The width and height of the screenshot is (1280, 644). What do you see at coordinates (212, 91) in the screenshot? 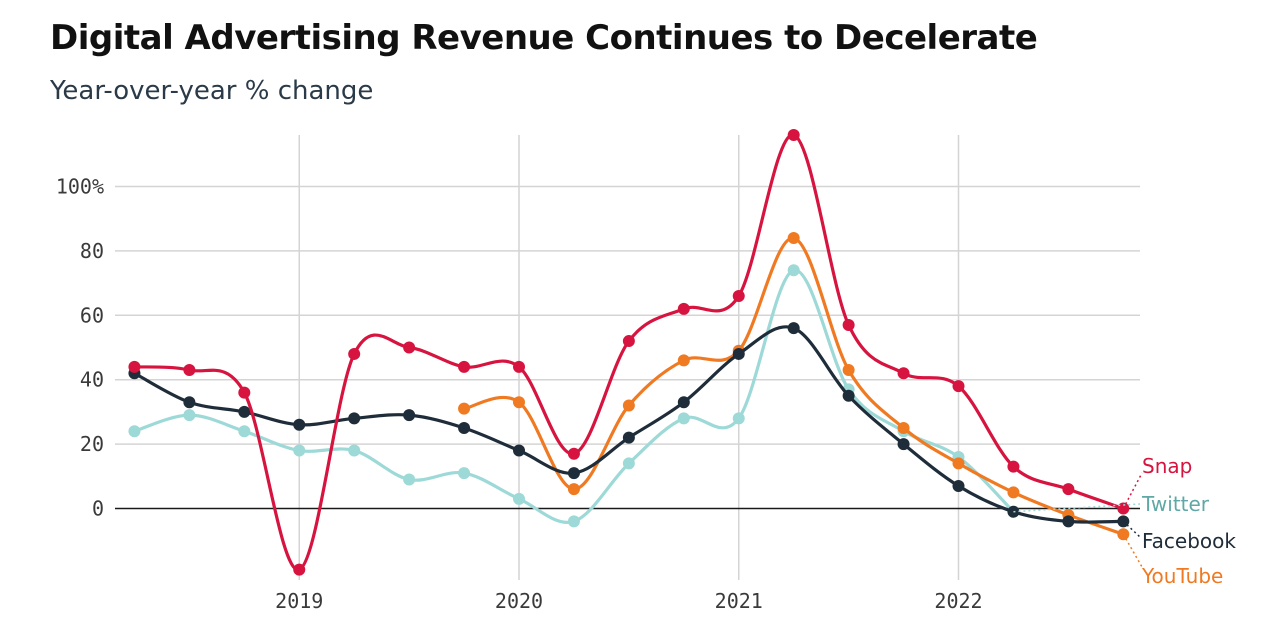
I see `chart-subtitle: Year-over-year % change` at bounding box center [212, 91].